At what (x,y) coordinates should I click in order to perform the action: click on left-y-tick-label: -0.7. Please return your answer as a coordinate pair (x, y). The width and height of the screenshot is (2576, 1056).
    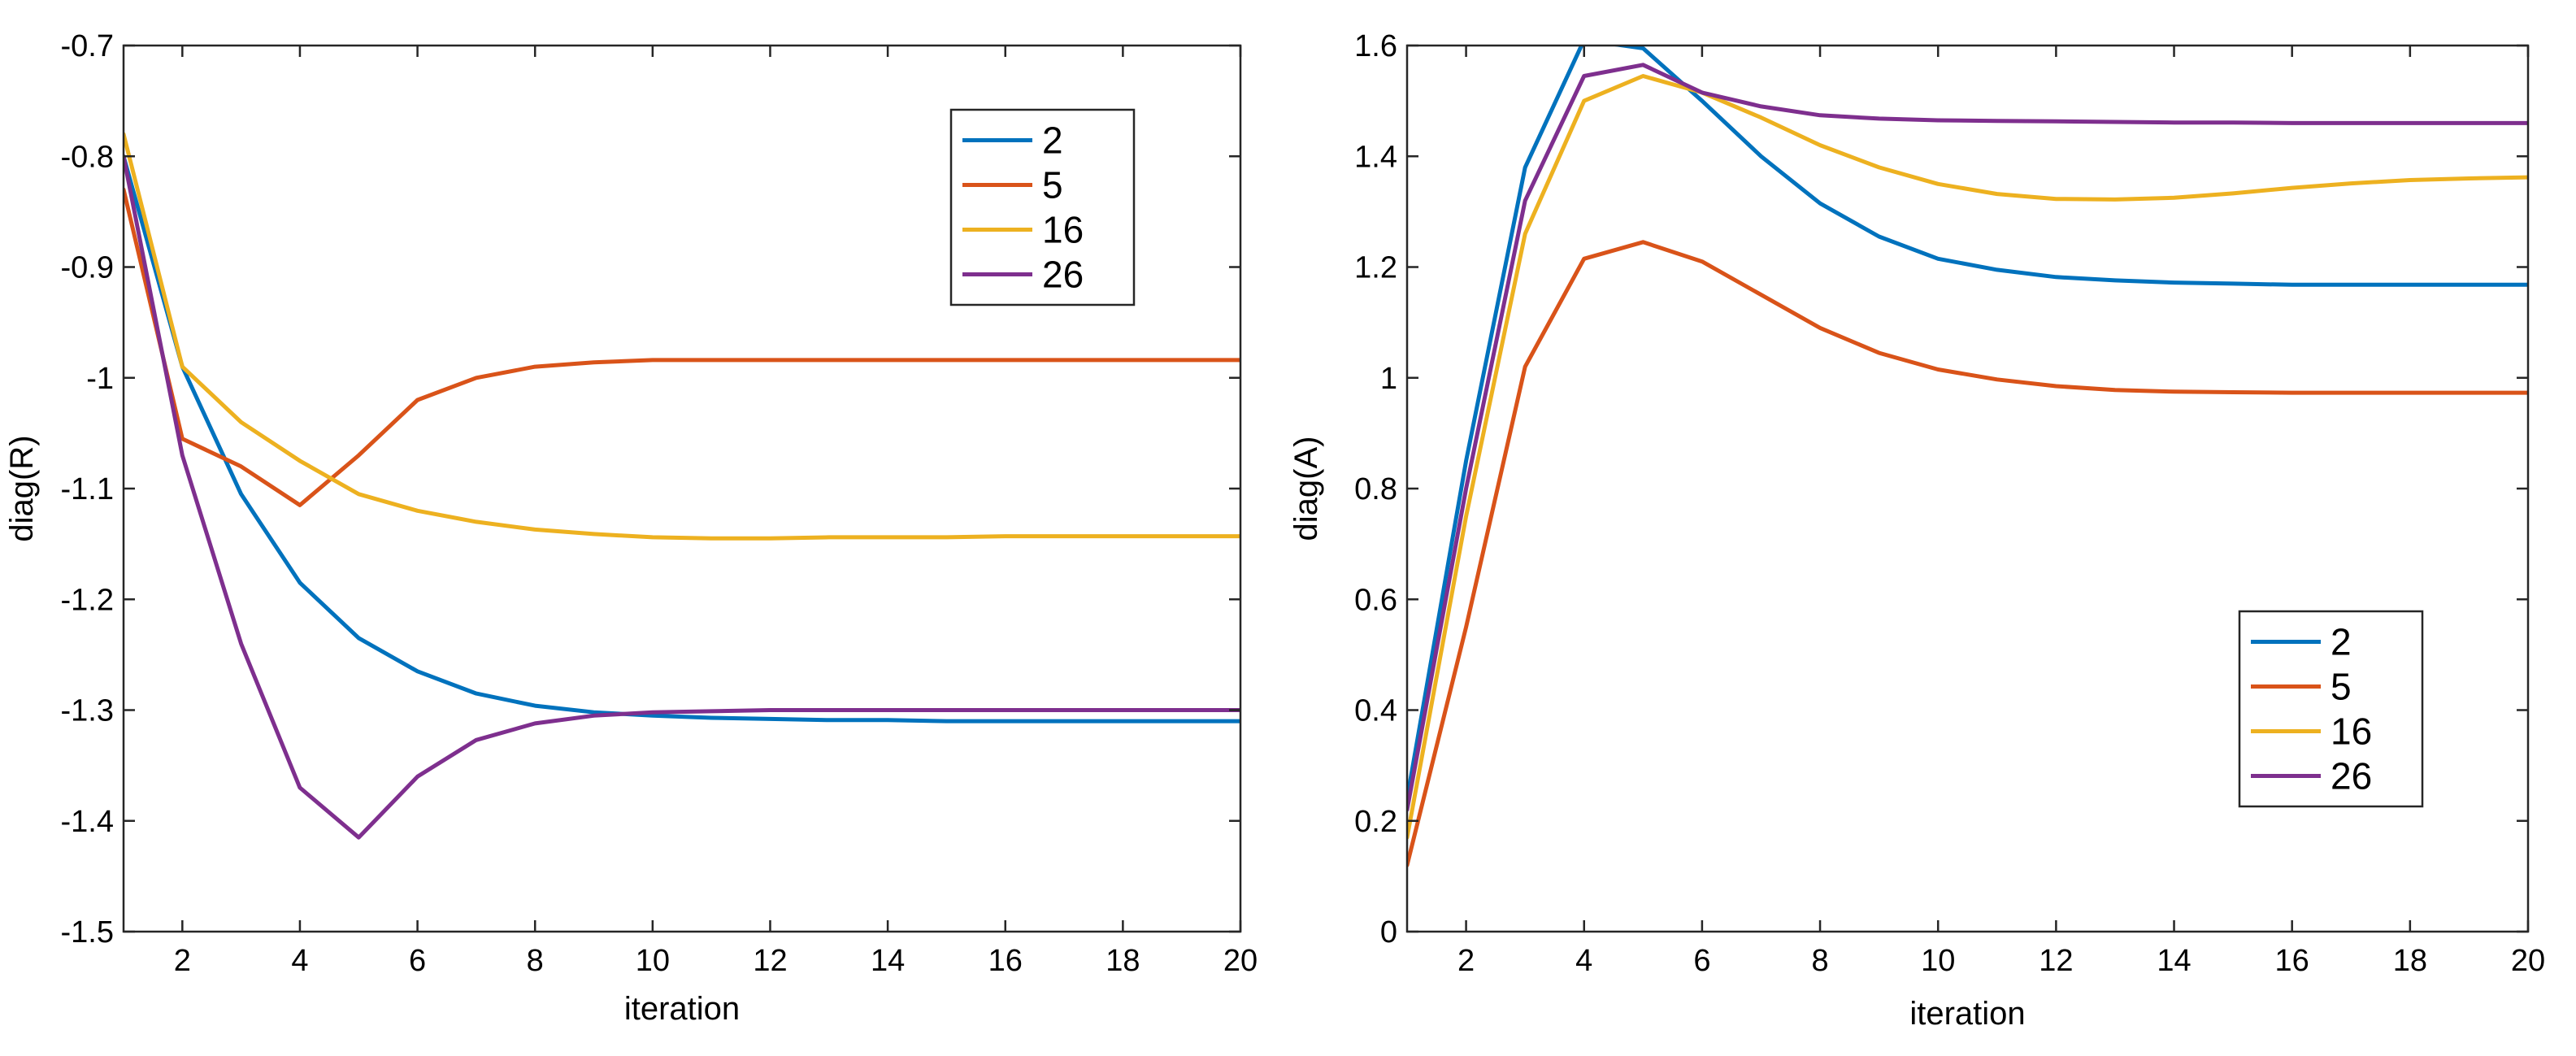
    Looking at the image, I should click on (87, 46).